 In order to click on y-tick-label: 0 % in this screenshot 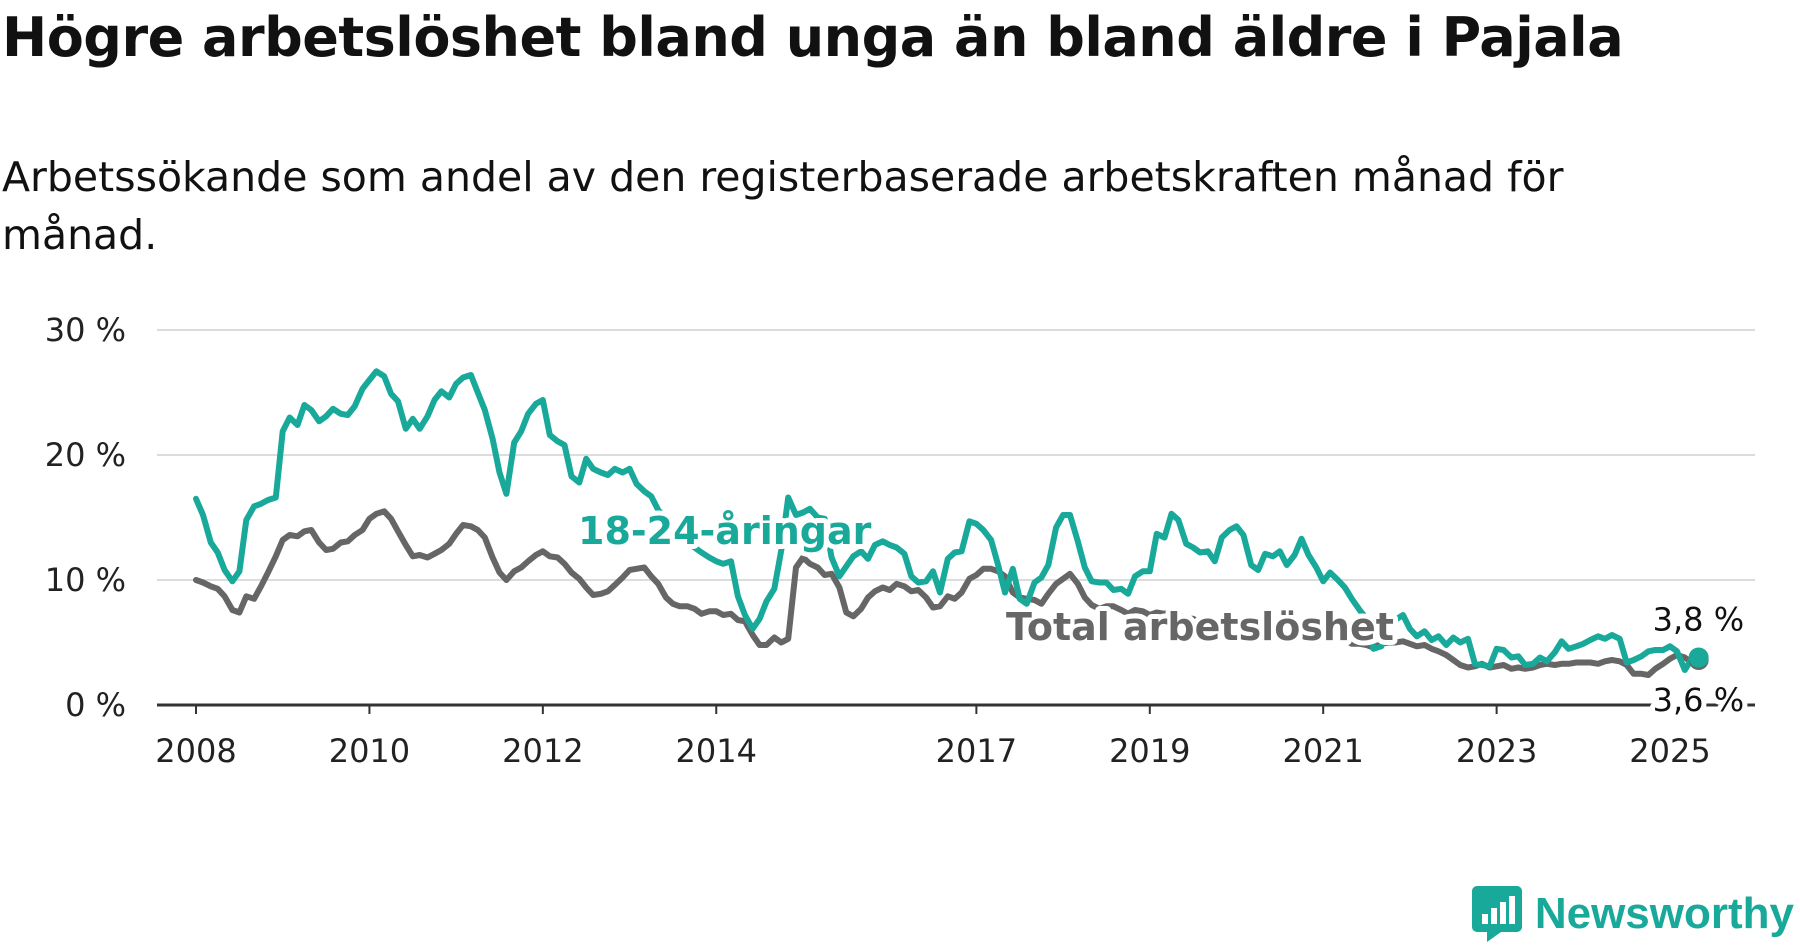, I will do `click(95, 705)`.